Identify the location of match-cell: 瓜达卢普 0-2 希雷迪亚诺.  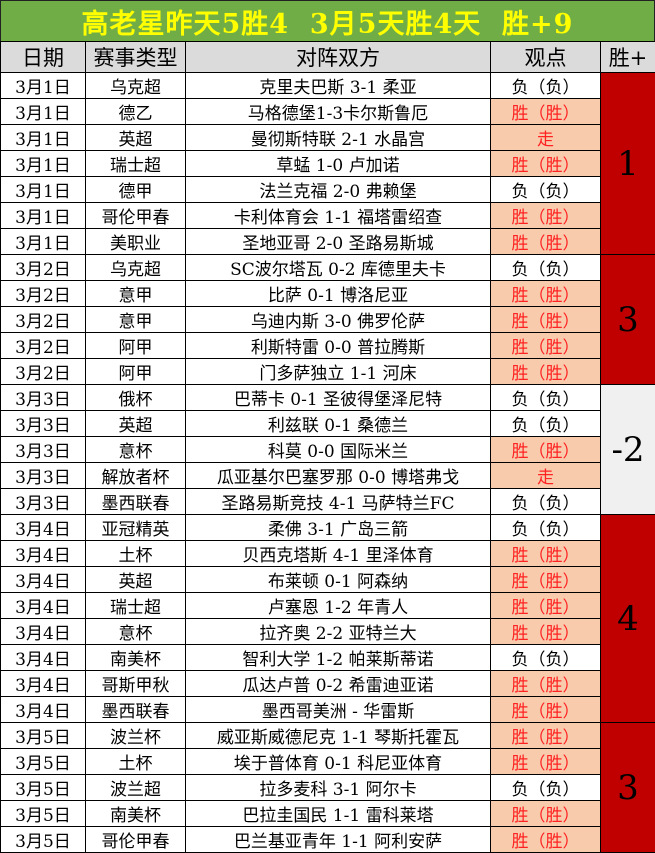
(338, 684).